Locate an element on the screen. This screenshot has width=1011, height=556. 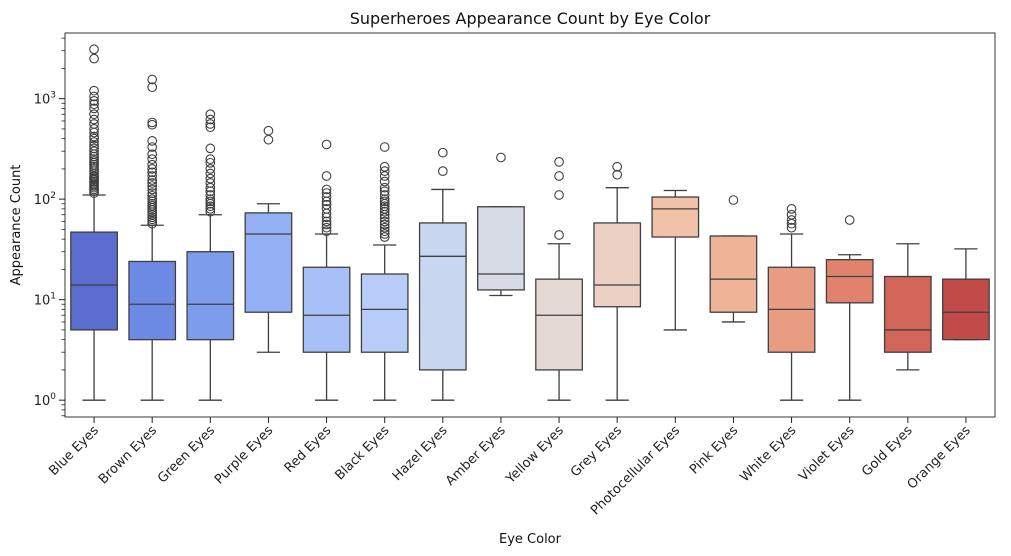
y-tick-label: 100 is located at coordinates (45, 400).